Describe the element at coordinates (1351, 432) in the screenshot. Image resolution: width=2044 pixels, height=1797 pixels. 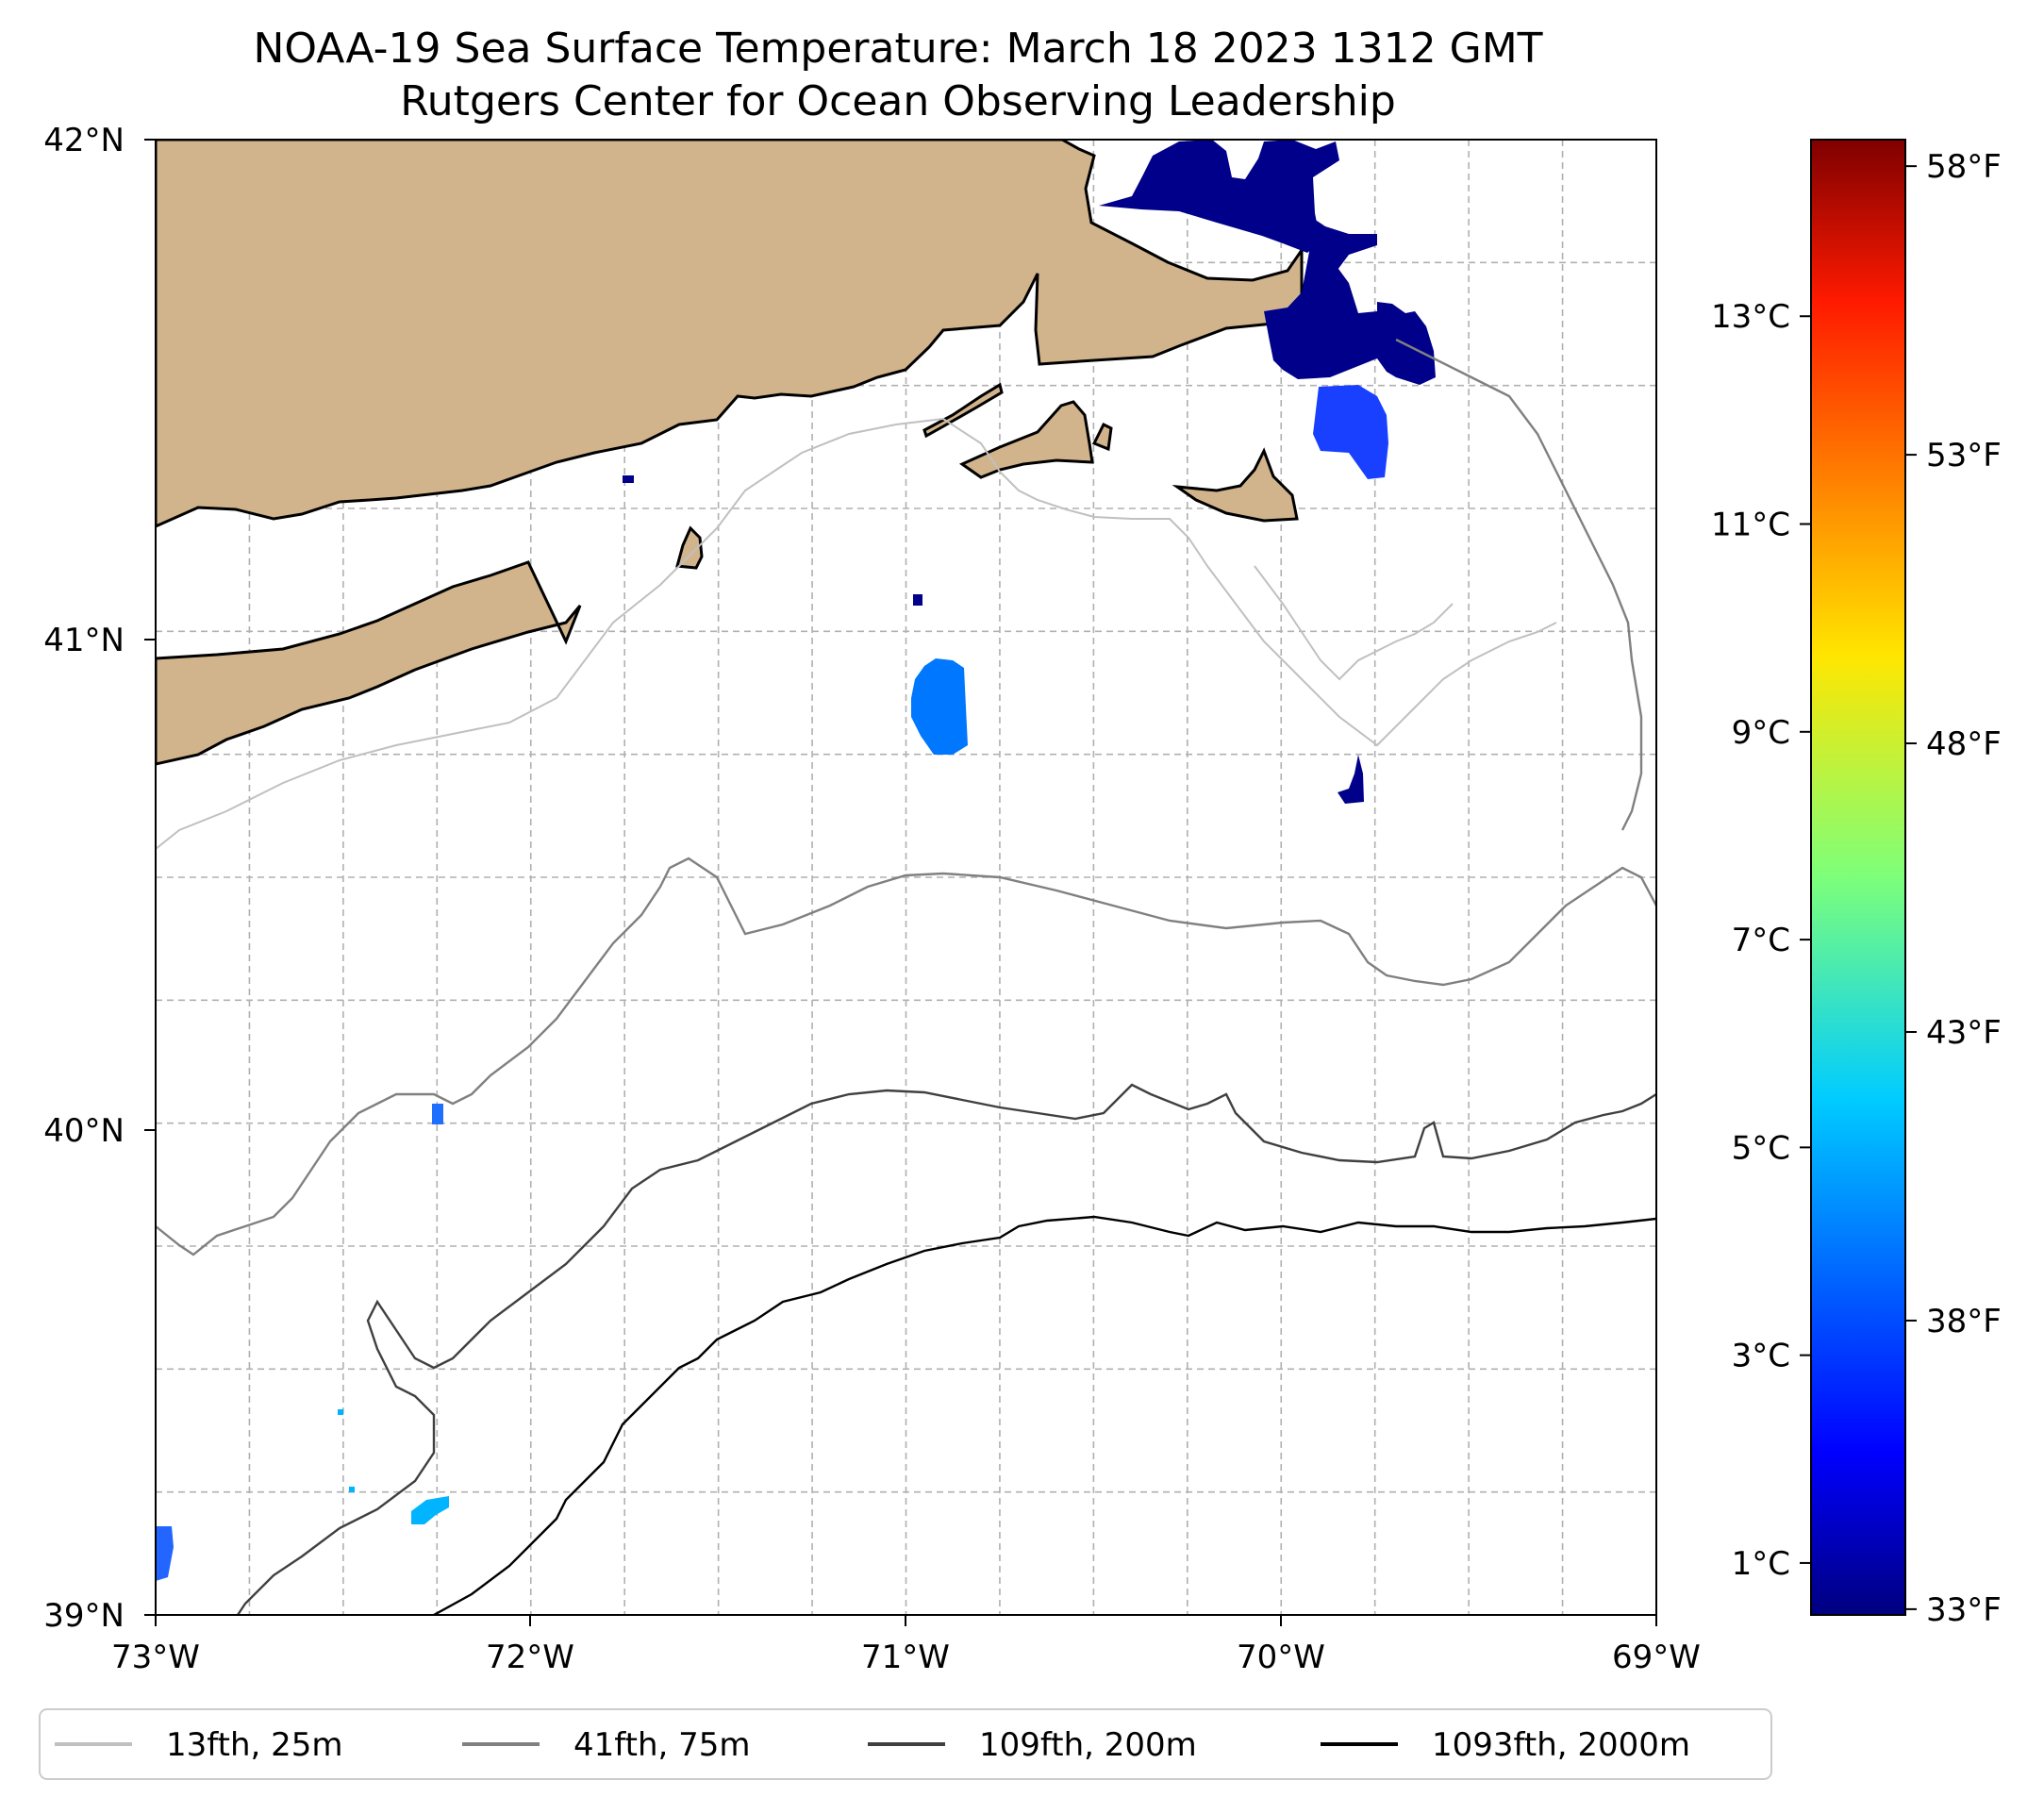
I see `sst-patch-southeast-nantucket-sound` at that location.